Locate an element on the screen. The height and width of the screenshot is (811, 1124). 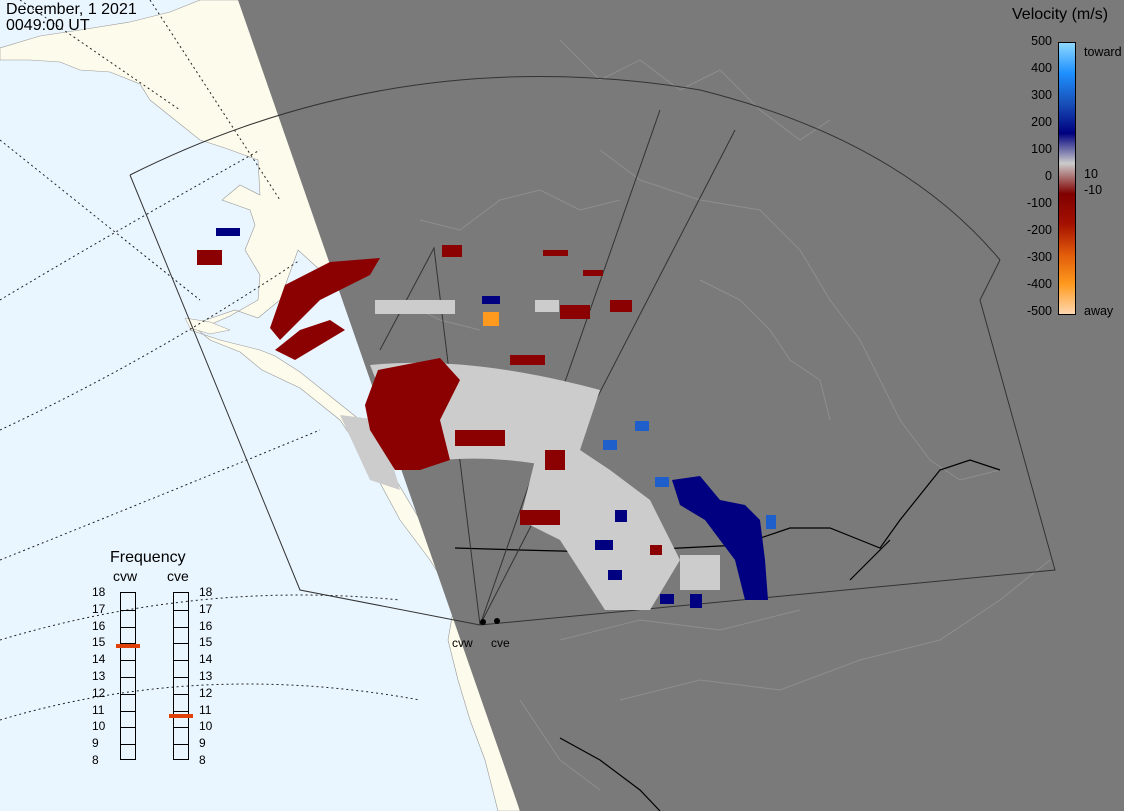
colorbar-tick: -200 is located at coordinates (1039, 230).